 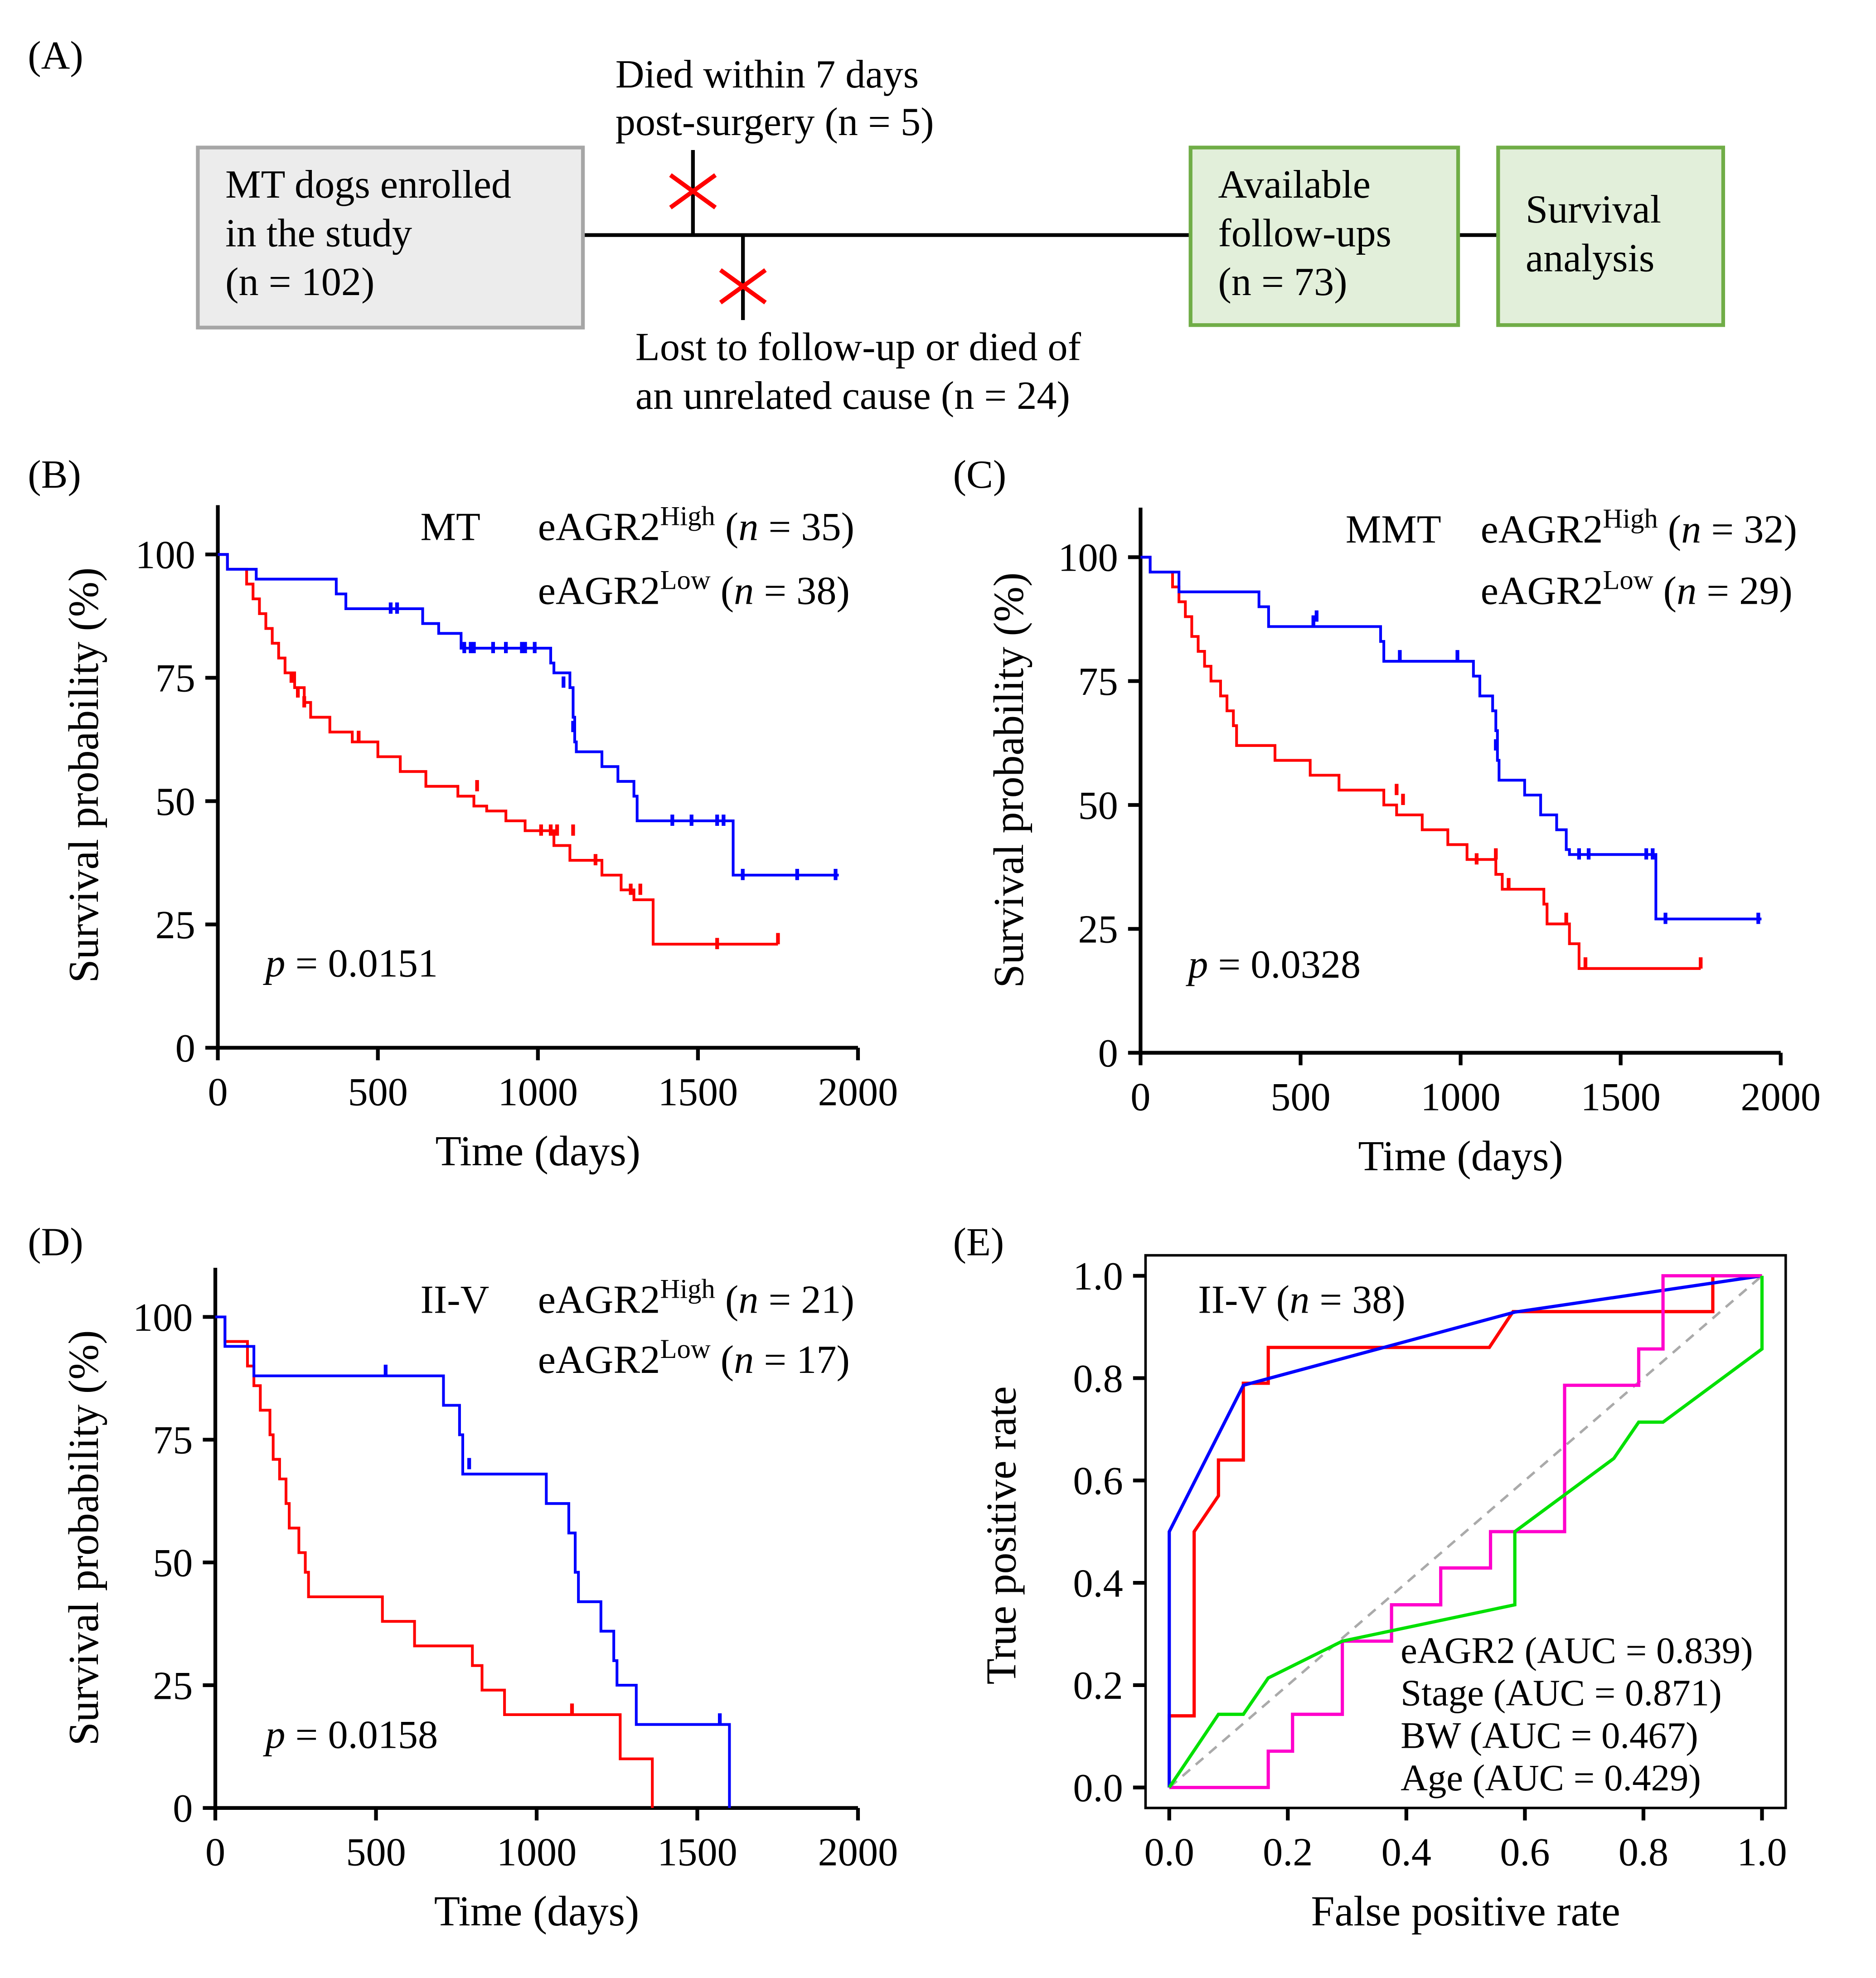 I want to click on x-tick-label: 0.4, so click(x=1406, y=1852).